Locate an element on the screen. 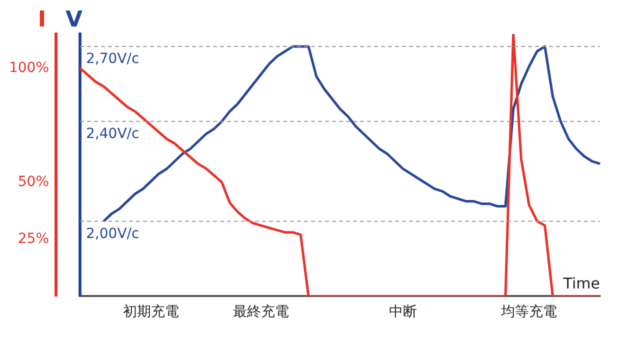  y2-tick-label: 2,40V/c is located at coordinates (113, 134).